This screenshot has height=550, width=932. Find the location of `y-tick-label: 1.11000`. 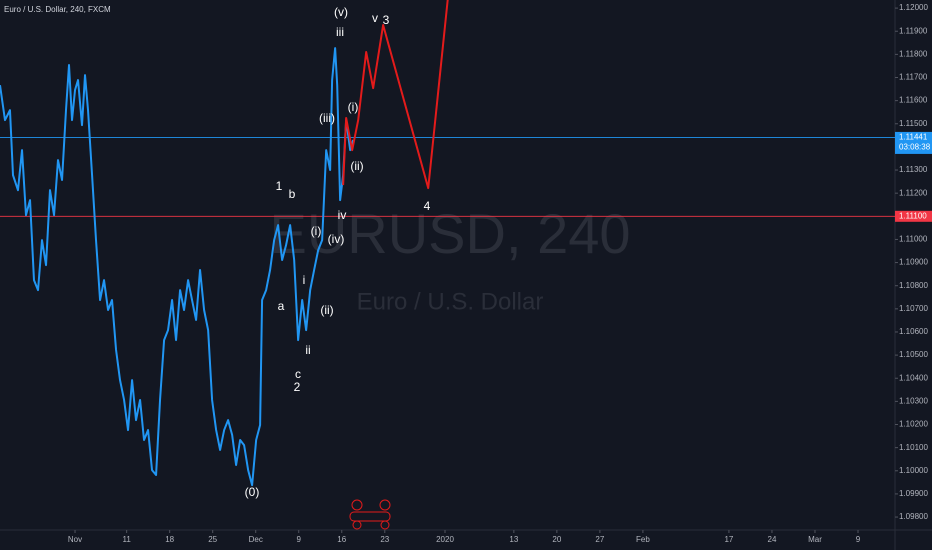

y-tick-label: 1.11000 is located at coordinates (913, 239).